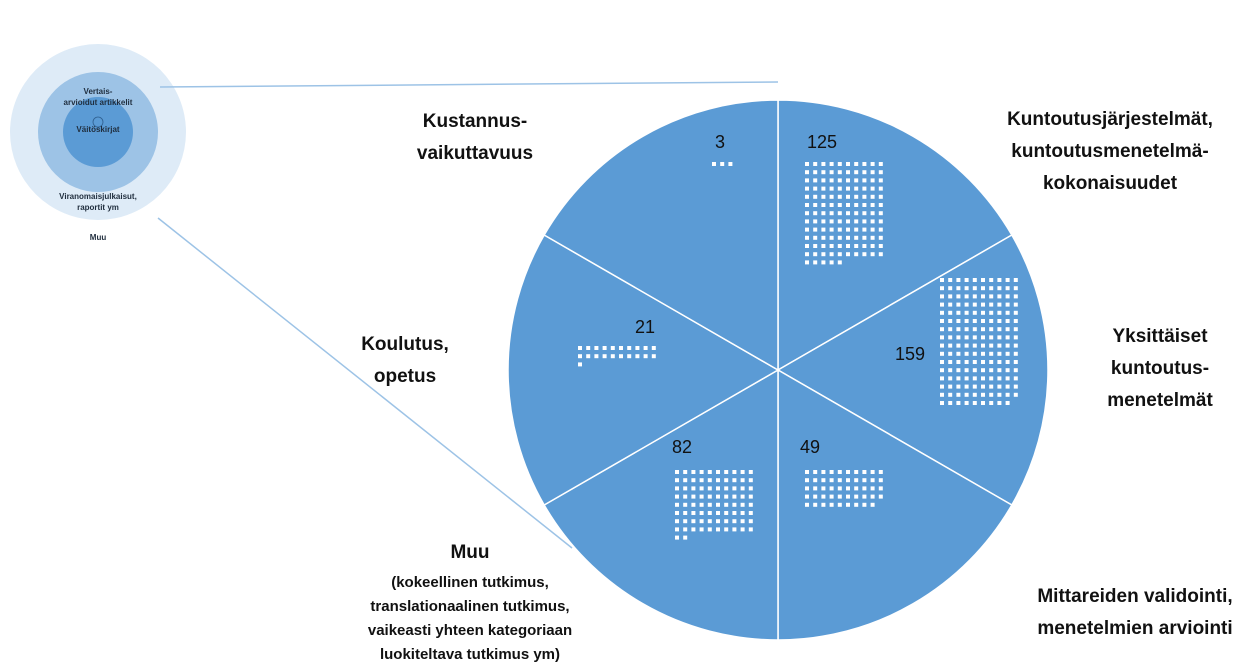  What do you see at coordinates (469, 552) in the screenshot?
I see `sector-label: Muu` at bounding box center [469, 552].